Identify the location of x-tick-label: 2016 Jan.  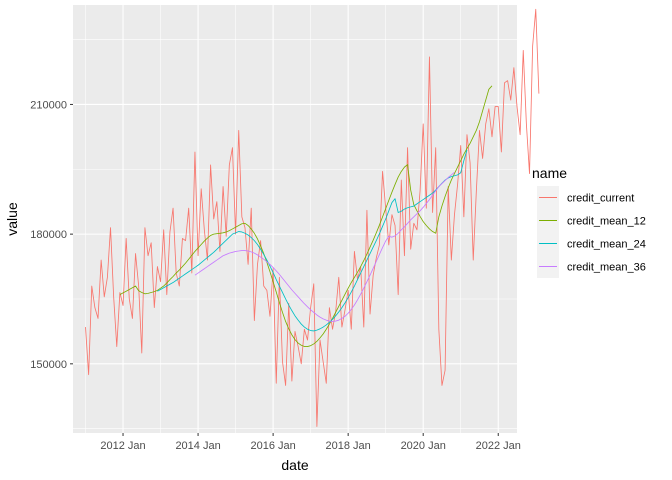
(272, 446).